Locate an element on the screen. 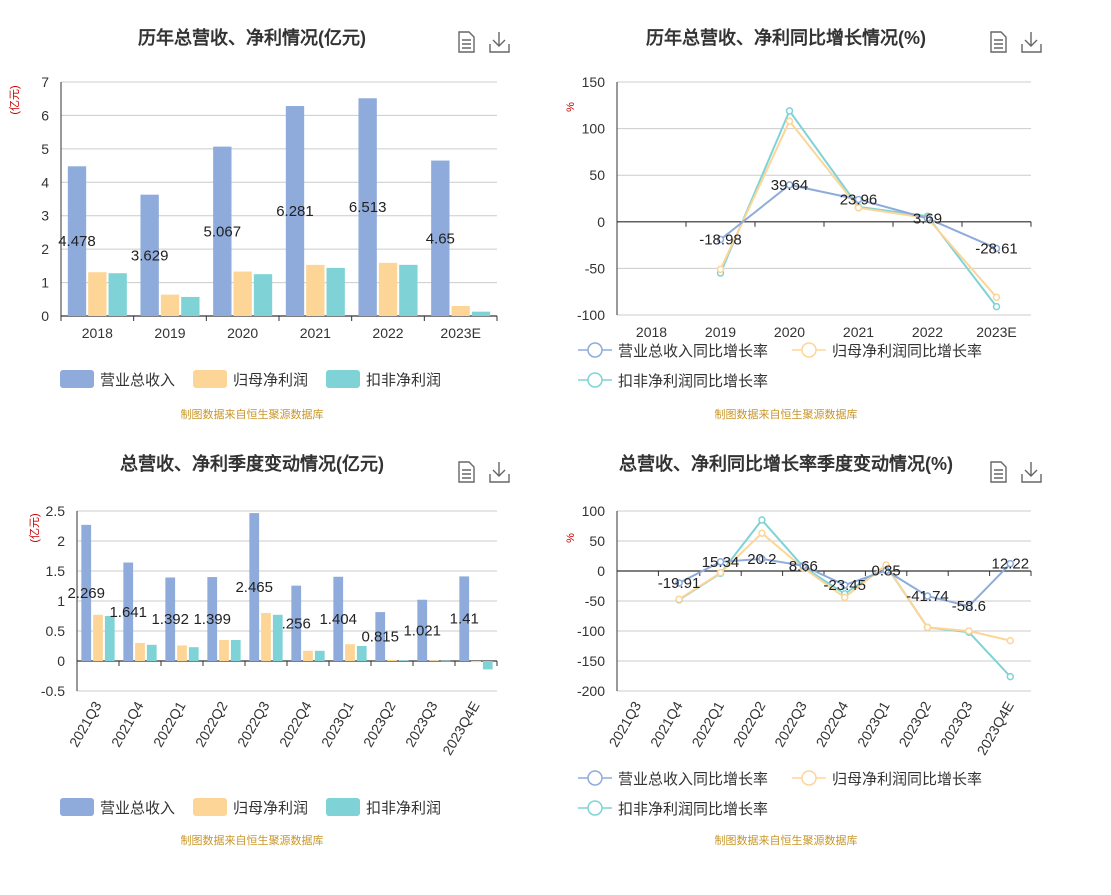 The width and height of the screenshot is (1111, 895). y-tick-label: 150 is located at coordinates (594, 82).